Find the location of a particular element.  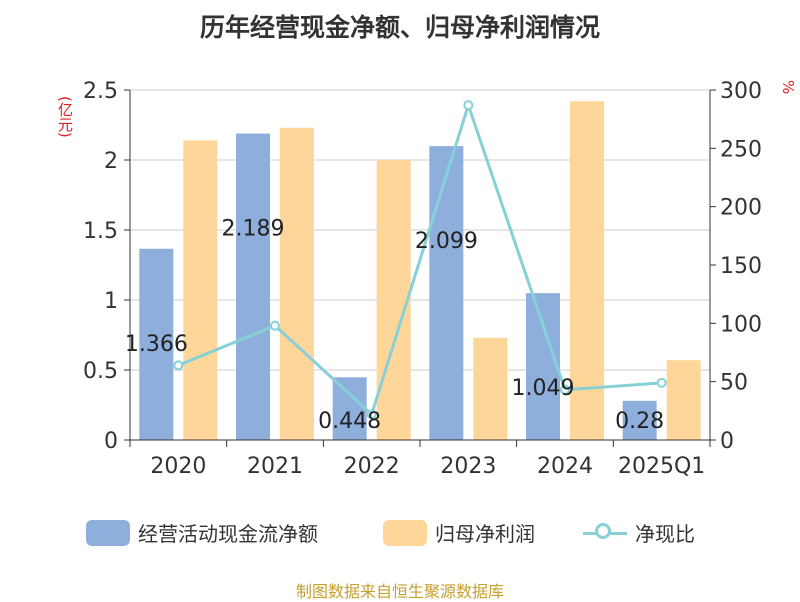

legend-label-netprofit: 归母净利润 is located at coordinates (485, 534).